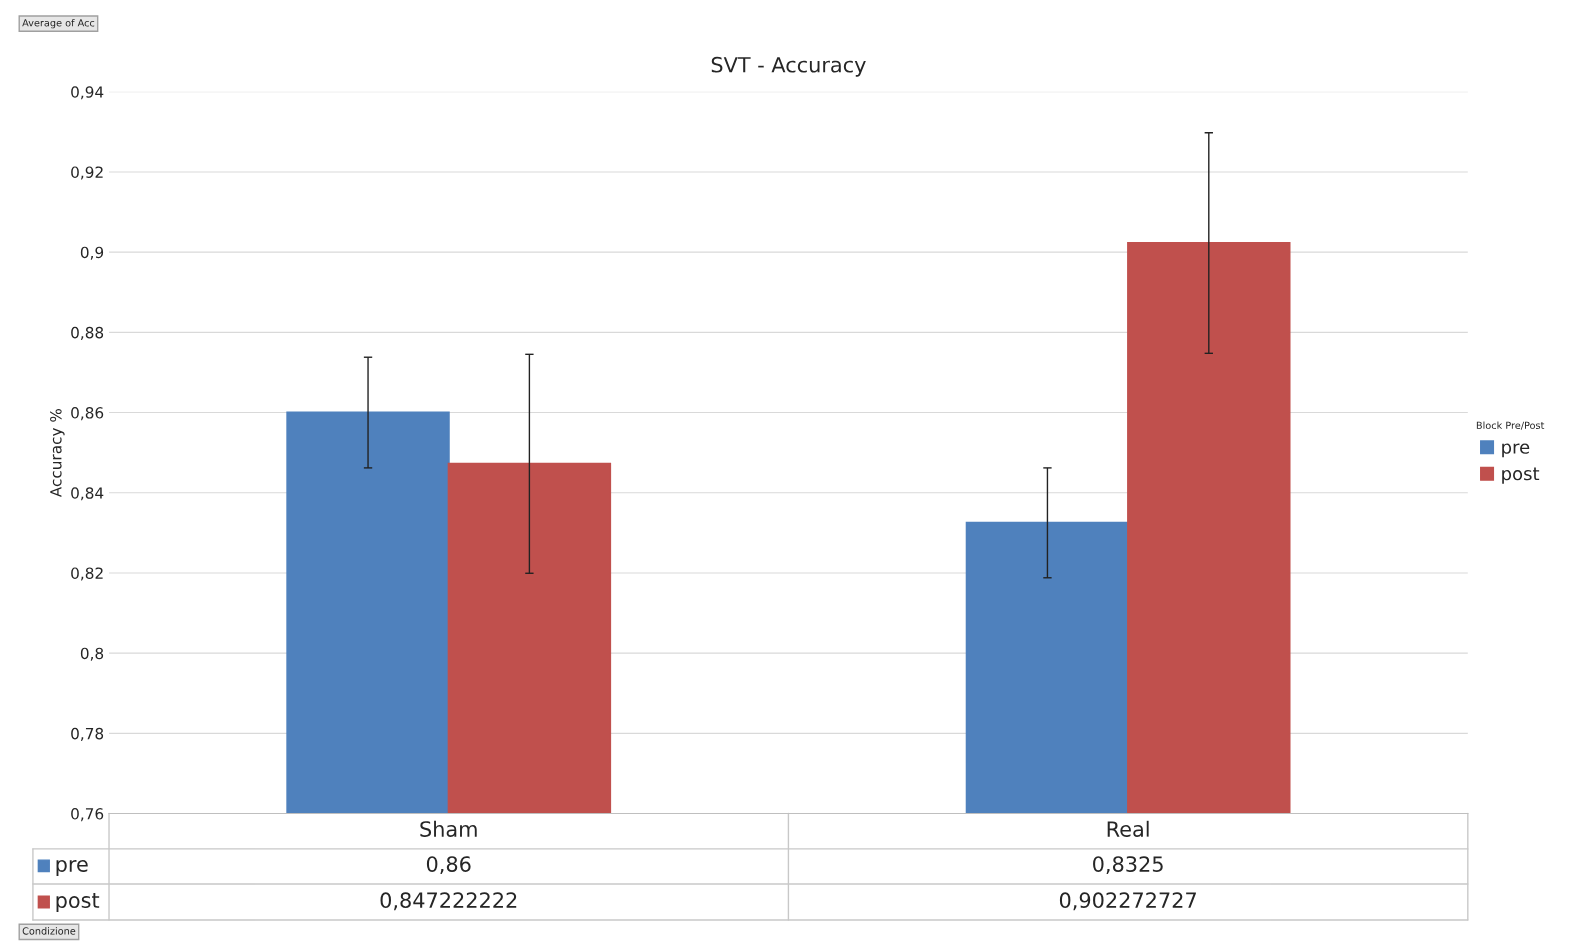 The image size is (1580, 946). Describe the element at coordinates (87, 414) in the screenshot. I see `y-tick-label: 0,86` at that location.